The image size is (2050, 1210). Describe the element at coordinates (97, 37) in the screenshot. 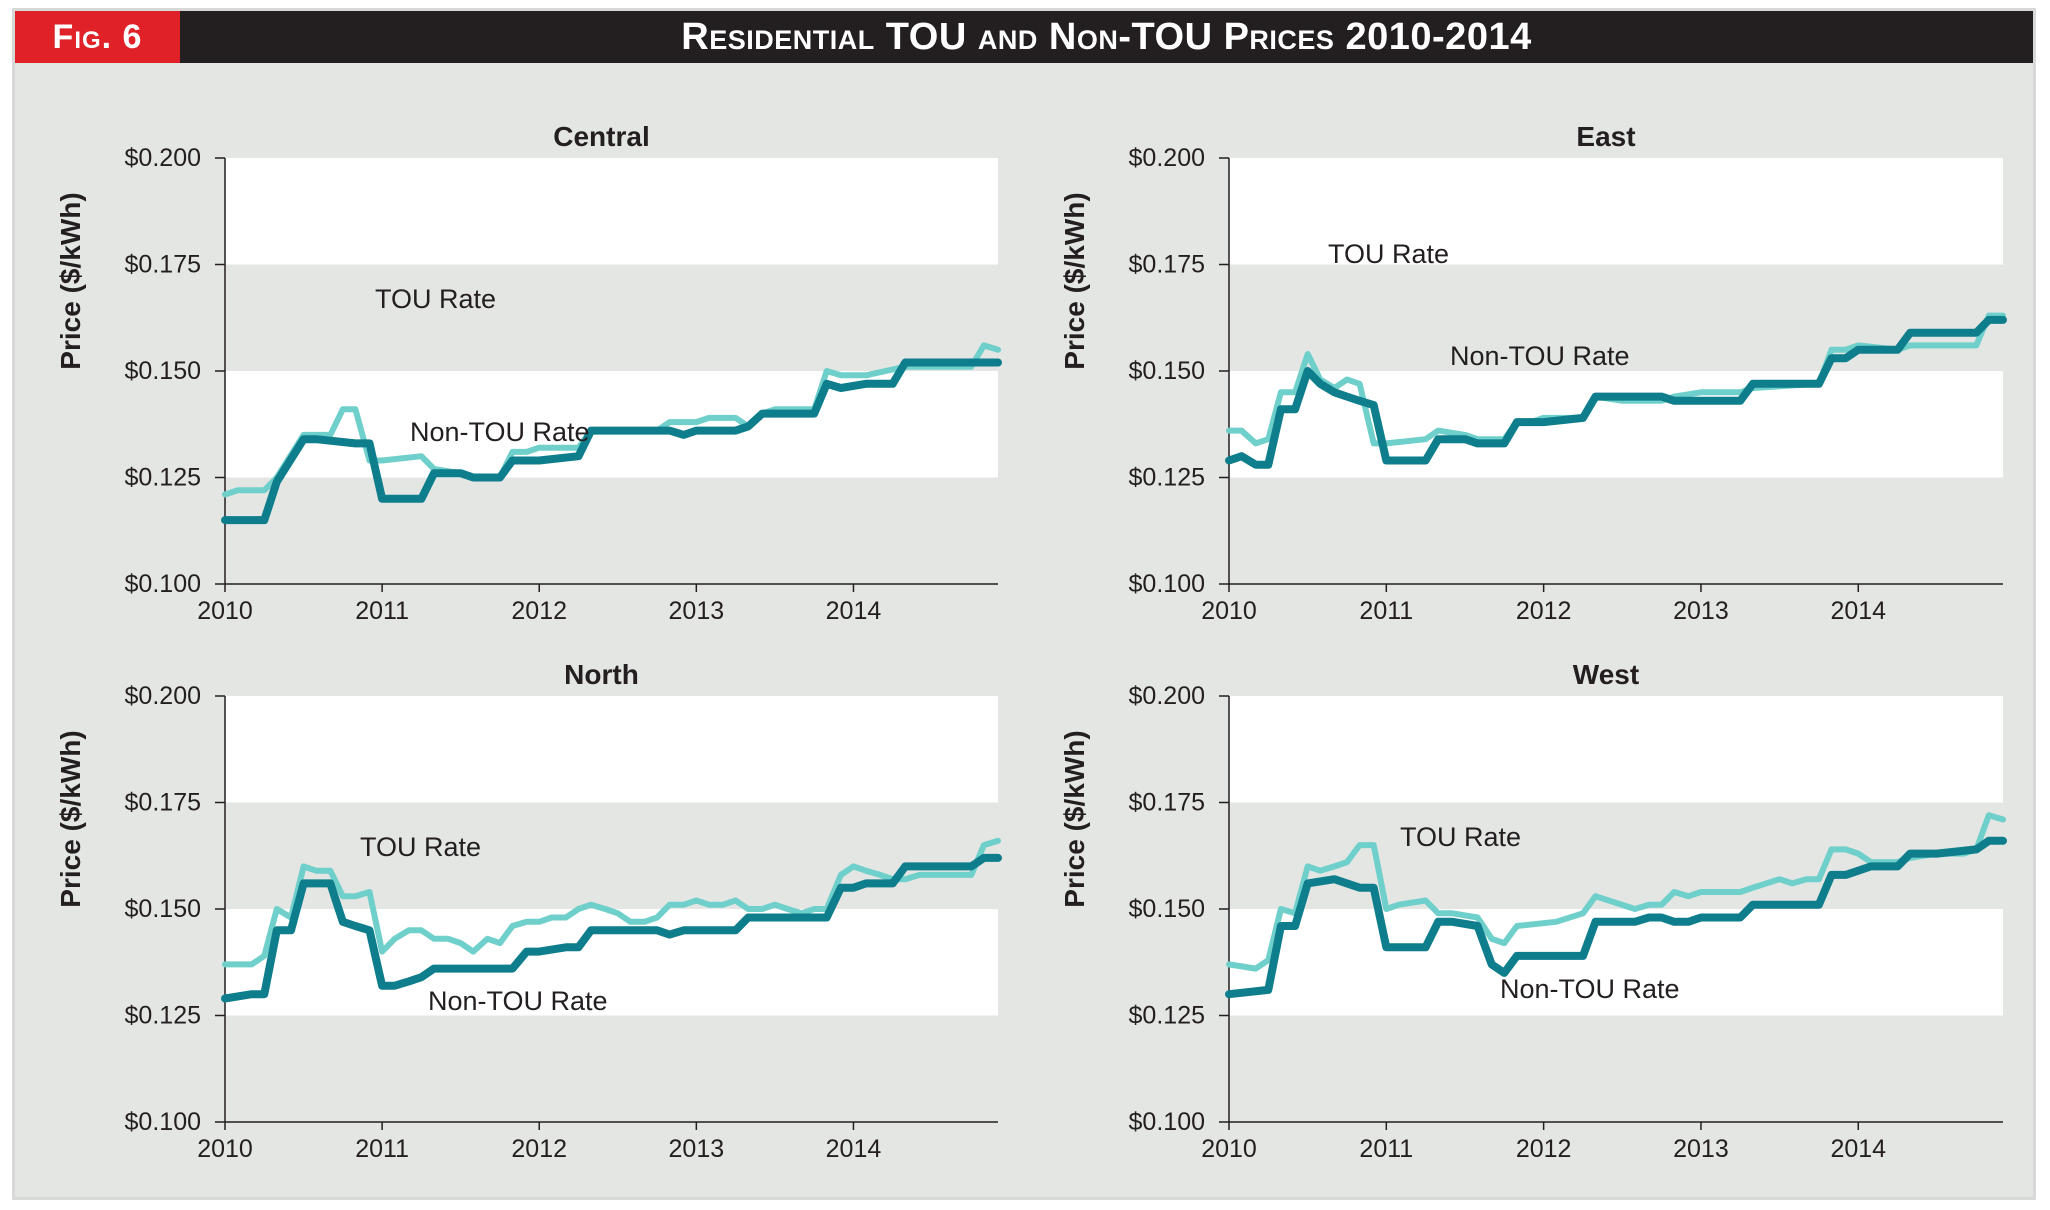

I see `figure-number-label: Fig. 6` at that location.